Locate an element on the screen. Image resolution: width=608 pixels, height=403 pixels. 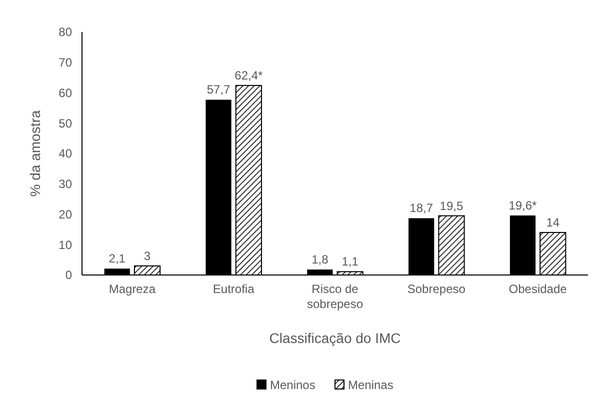
x-tick-label: Risco de sobrepeso is located at coordinates (335, 296).